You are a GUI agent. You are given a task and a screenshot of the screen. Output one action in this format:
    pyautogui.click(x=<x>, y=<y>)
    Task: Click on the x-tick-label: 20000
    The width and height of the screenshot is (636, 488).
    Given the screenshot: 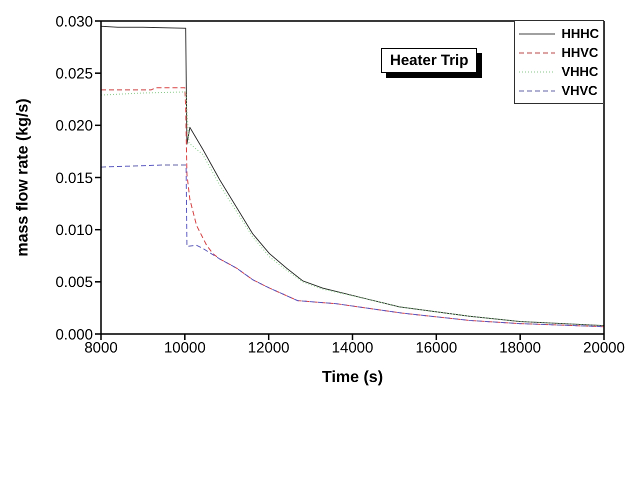 What is the action you would take?
    pyautogui.click(x=604, y=348)
    